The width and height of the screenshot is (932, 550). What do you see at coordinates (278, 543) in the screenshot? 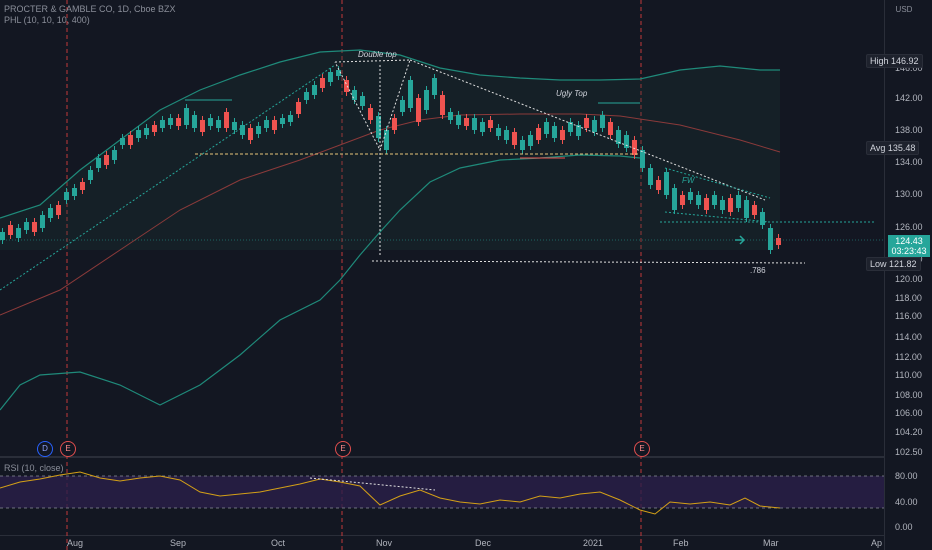
I see `time-tick-label: Oct` at bounding box center [278, 543].